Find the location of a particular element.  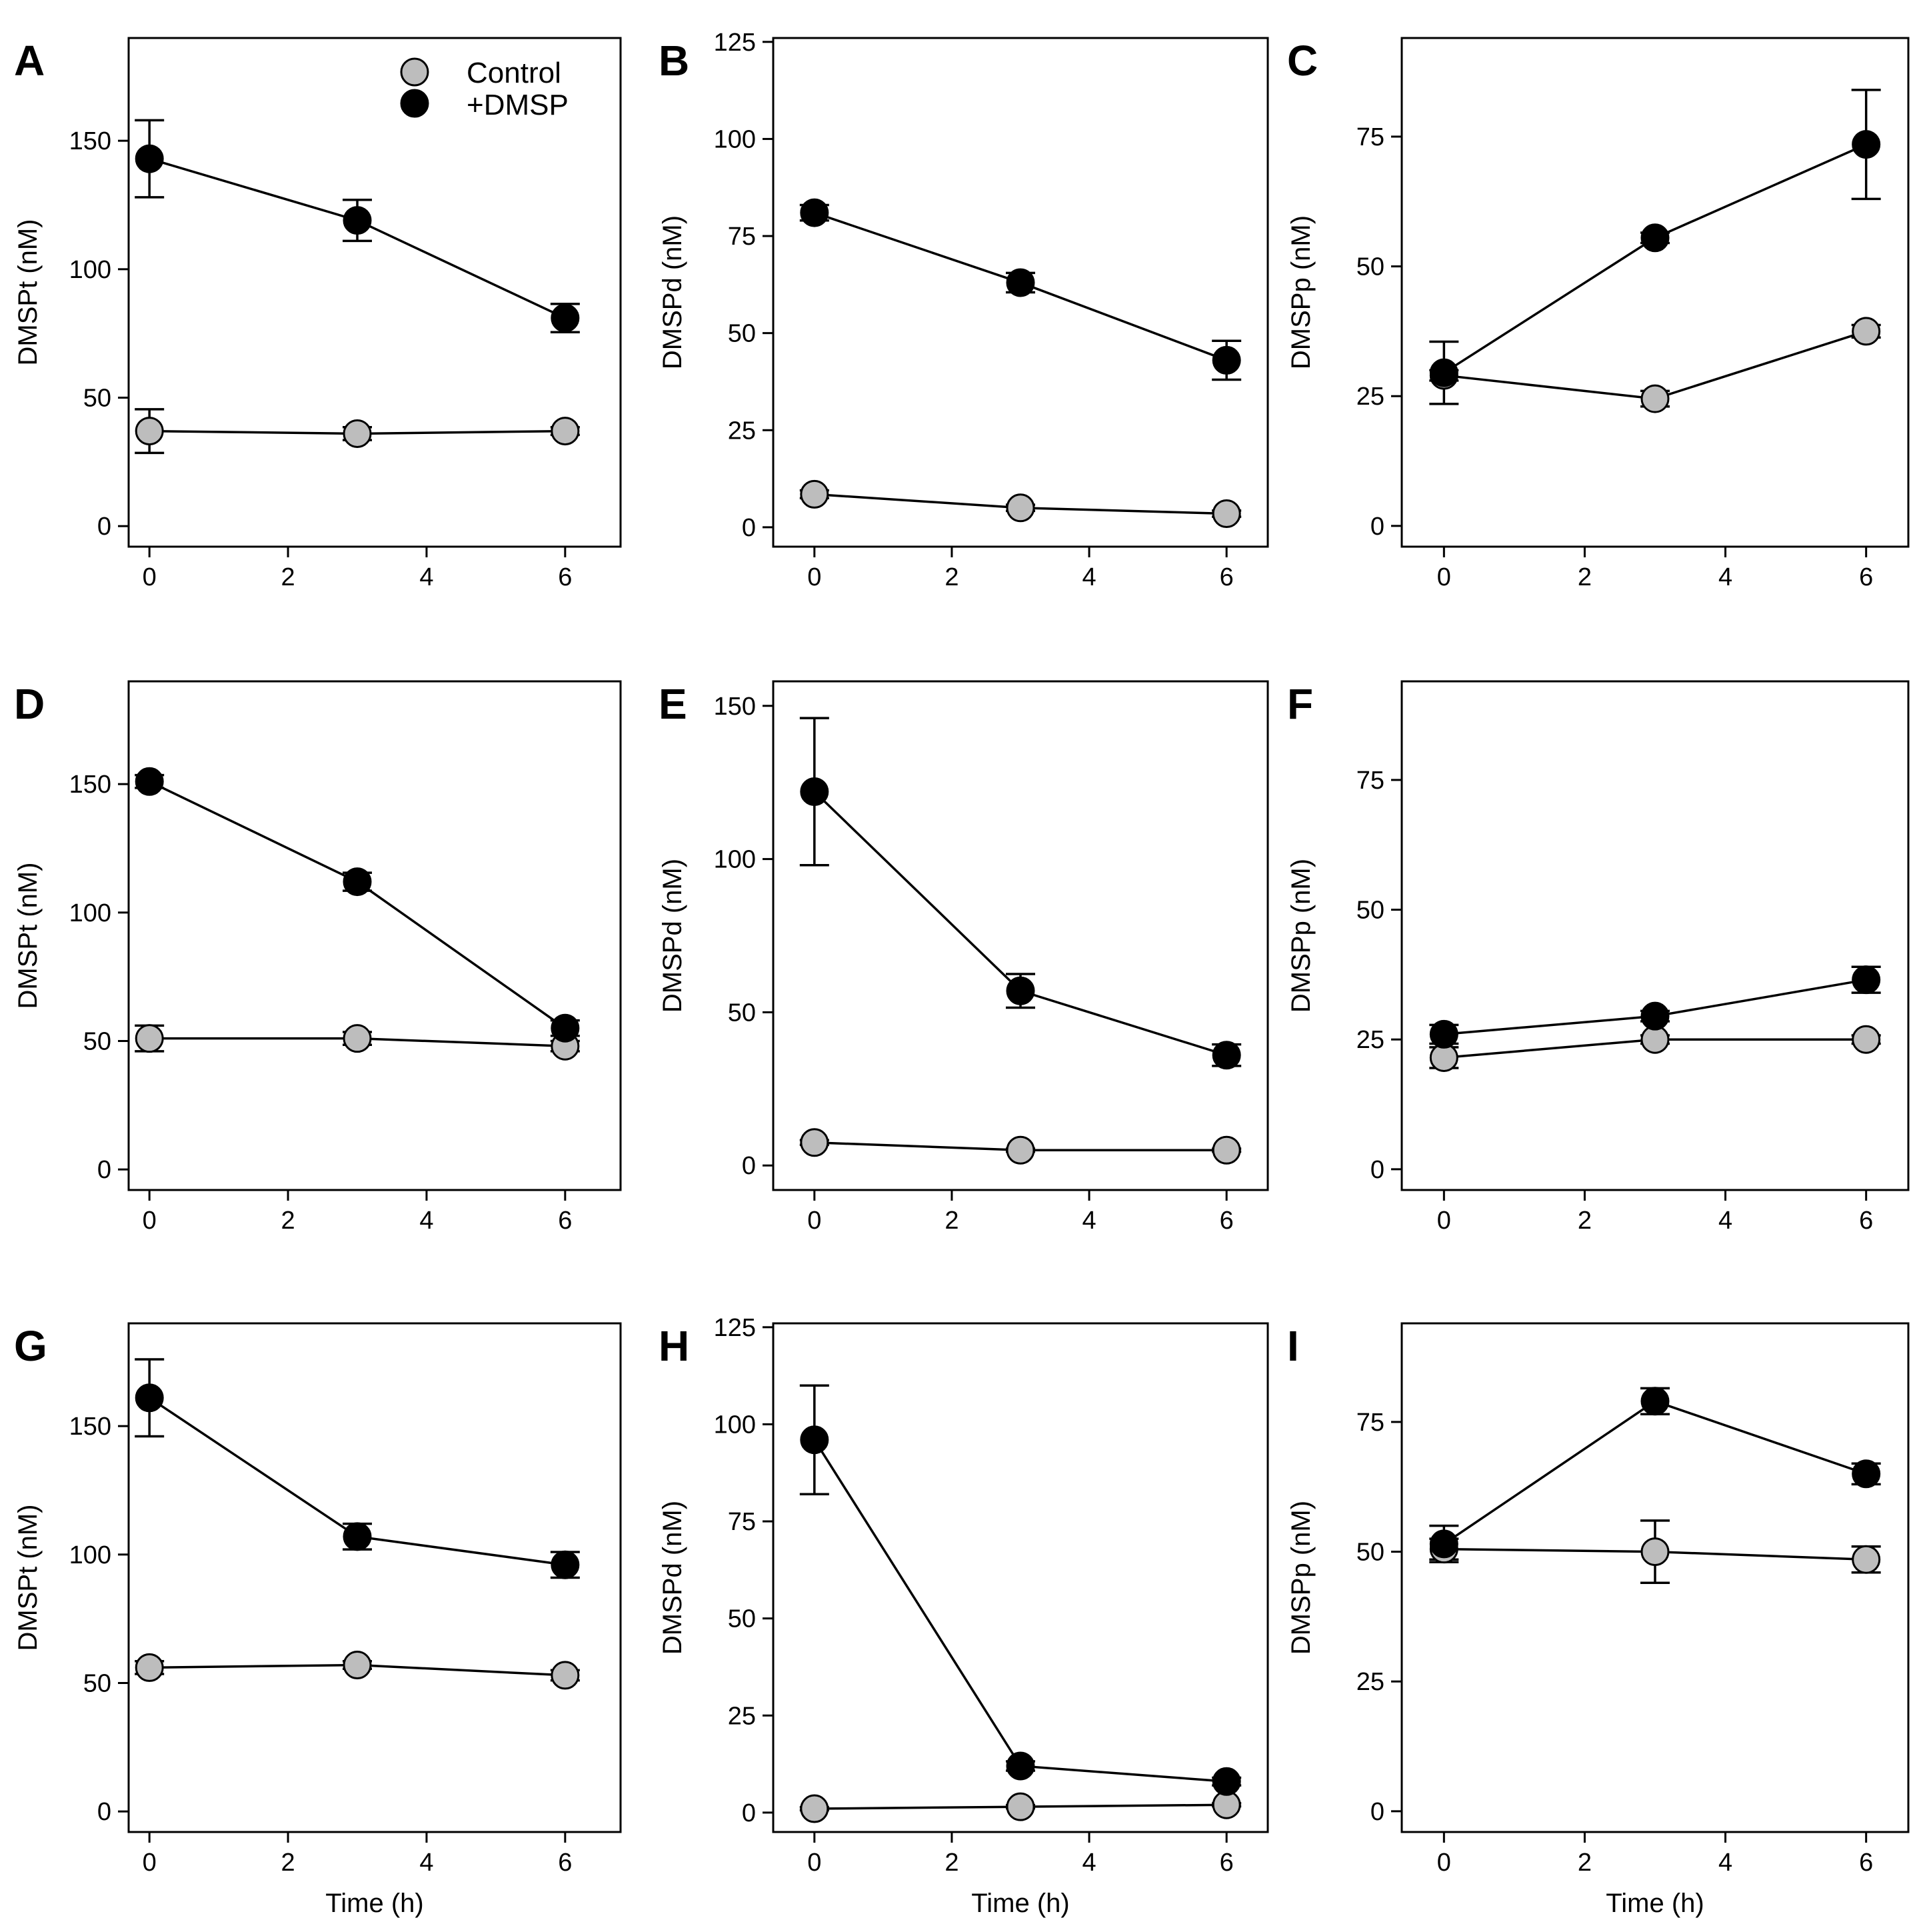

panel-letter: A is located at coordinates (29, 61).